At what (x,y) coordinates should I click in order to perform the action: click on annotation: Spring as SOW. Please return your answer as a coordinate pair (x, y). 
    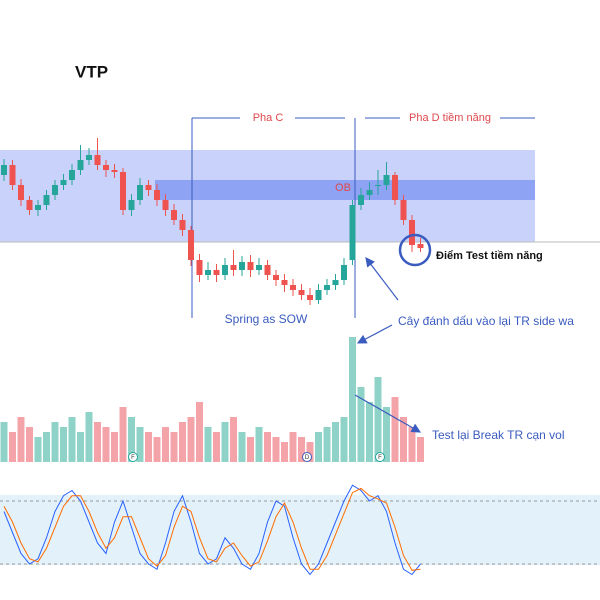
    Looking at the image, I should click on (266, 319).